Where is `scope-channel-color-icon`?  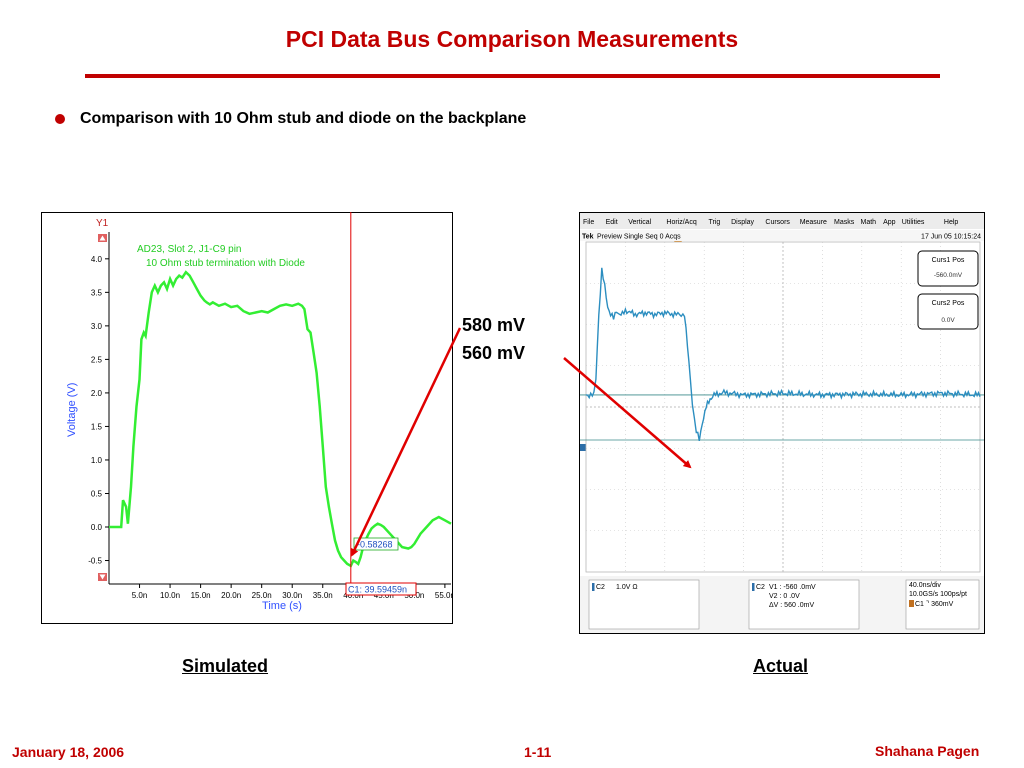
scope-channel-color-icon is located at coordinates (593, 587).